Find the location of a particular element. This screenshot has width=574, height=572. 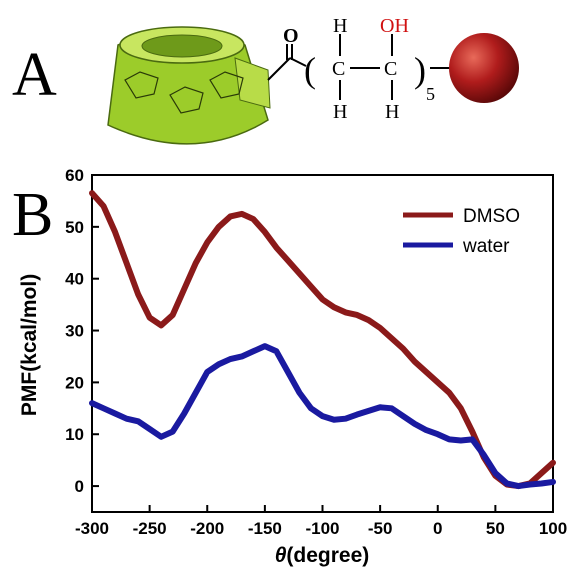

x-tick-label: 50 is located at coordinates (495, 528).